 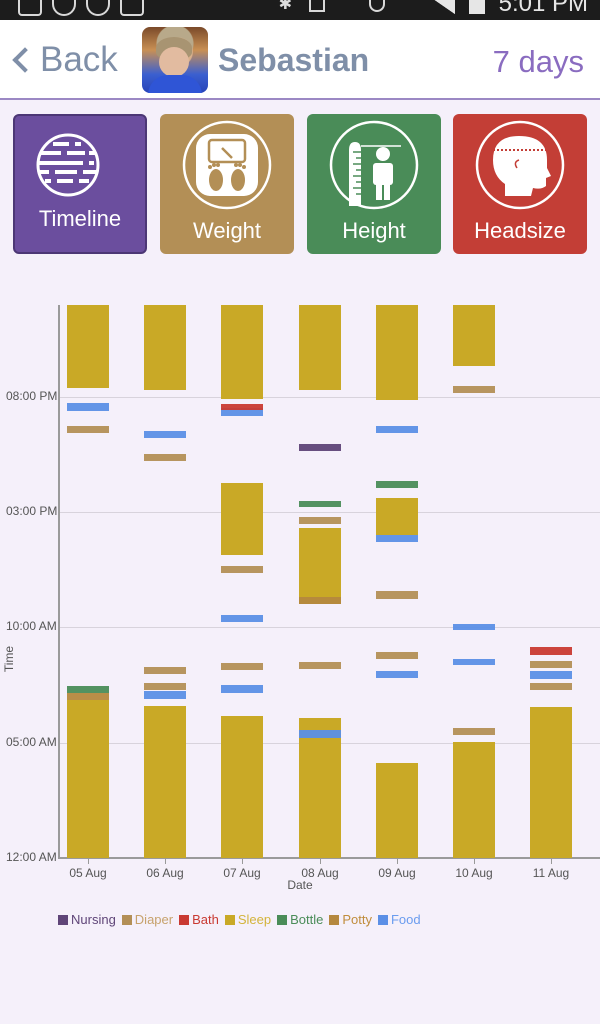 What do you see at coordinates (407, 6) in the screenshot?
I see `data-transfer-icon` at bounding box center [407, 6].